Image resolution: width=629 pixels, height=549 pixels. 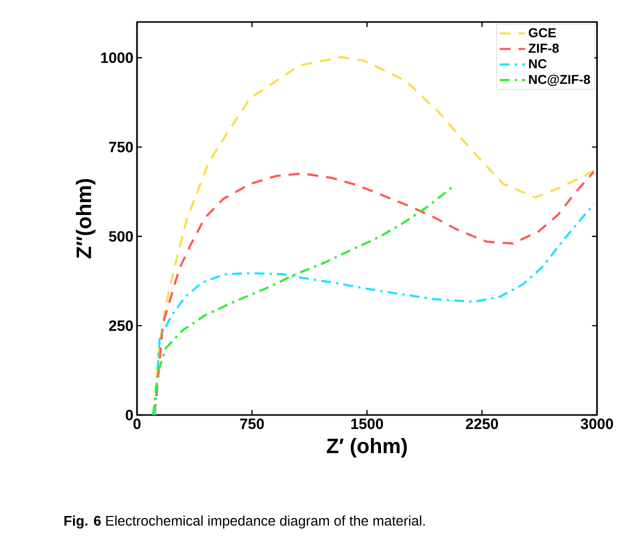 I want to click on legend-label: ZIF-8, so click(x=543, y=48).